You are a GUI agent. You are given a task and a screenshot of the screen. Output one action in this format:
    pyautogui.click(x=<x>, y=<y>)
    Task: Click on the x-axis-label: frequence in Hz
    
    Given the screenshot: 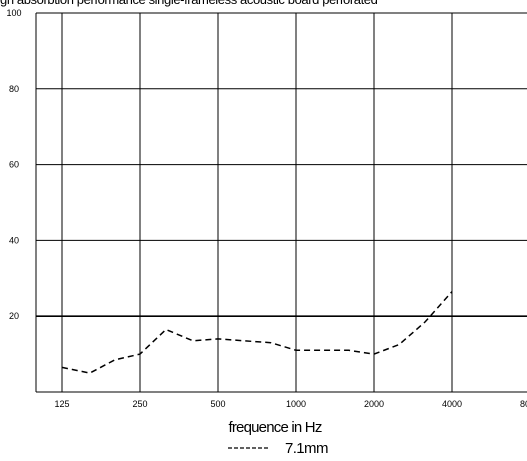 What is the action you would take?
    pyautogui.click(x=274, y=427)
    